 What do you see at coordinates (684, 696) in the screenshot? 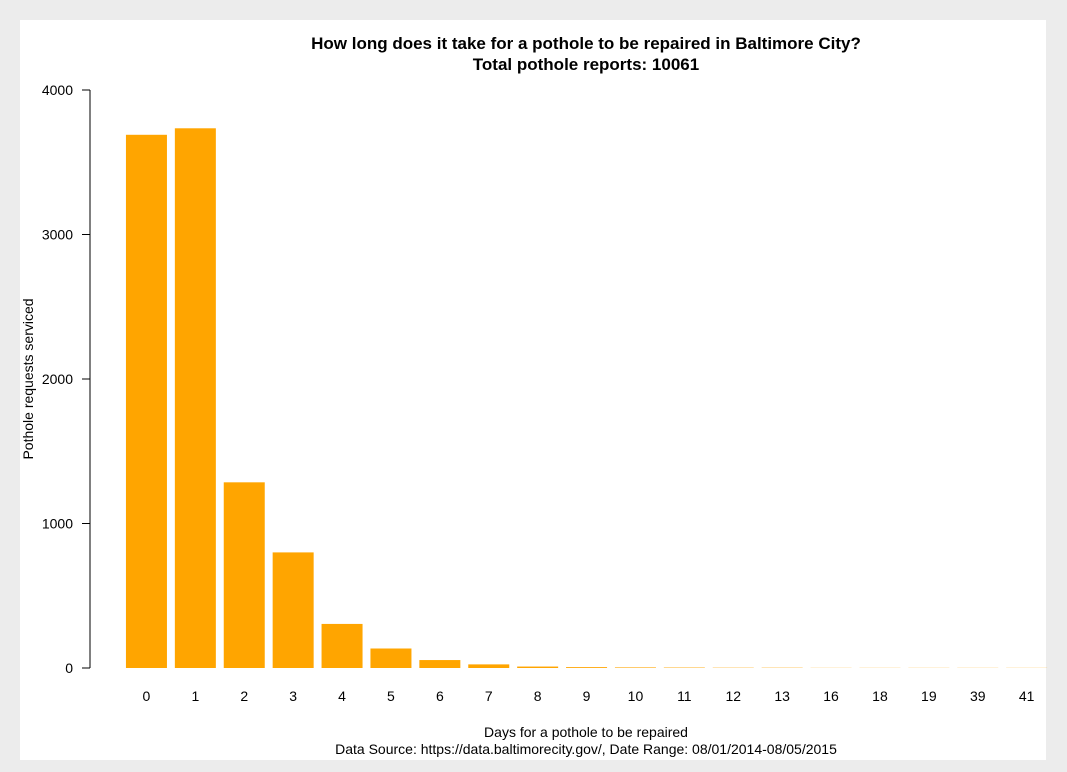
I see `x-tick-label: 11` at bounding box center [684, 696].